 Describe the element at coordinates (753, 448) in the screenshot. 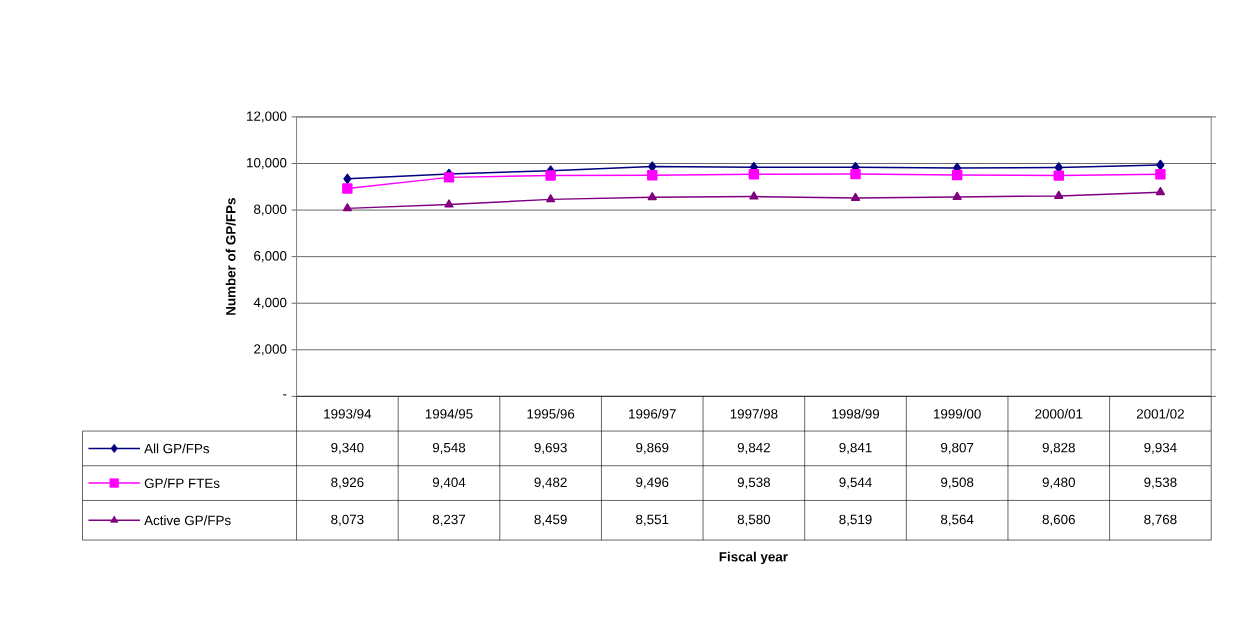

I see `data-label: 9,842` at that location.